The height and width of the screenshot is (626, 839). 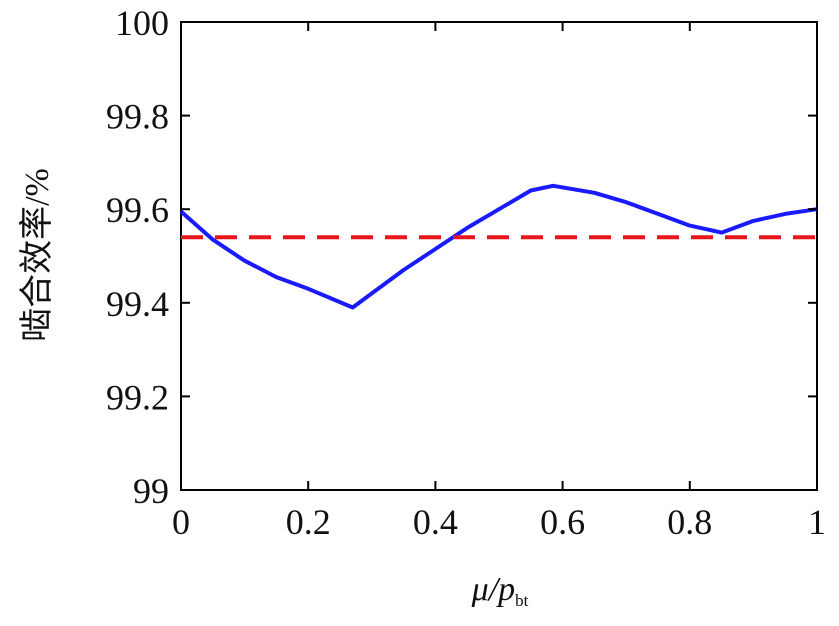 I want to click on x-tick-label: 0.2, so click(x=308, y=522).